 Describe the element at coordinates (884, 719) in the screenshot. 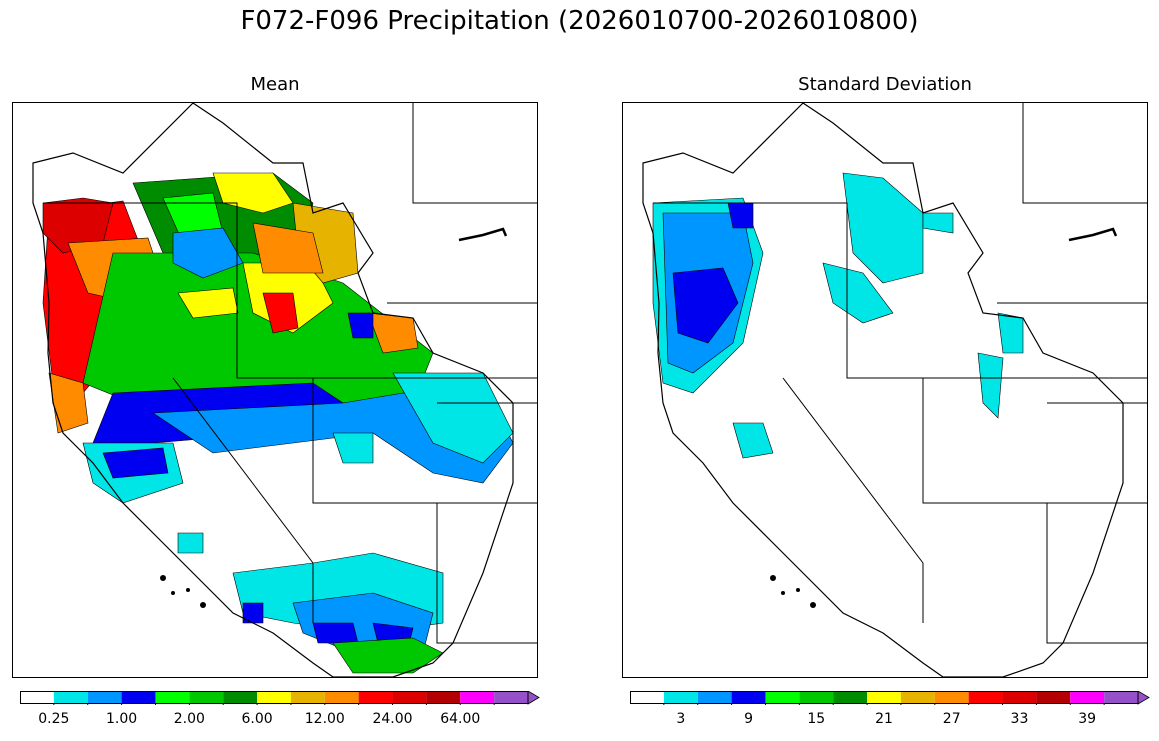

I see `colorbar-tick-label: 21` at that location.